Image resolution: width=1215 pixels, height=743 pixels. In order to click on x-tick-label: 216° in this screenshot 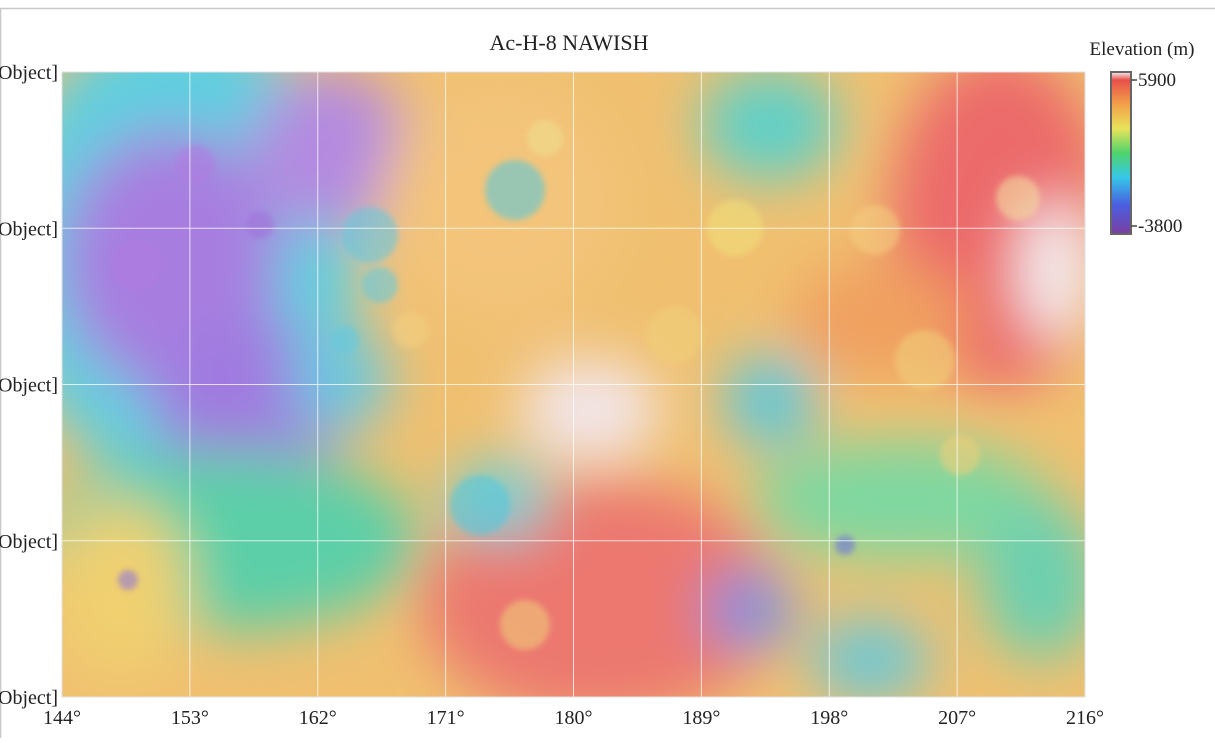, I will do `click(1085, 718)`.